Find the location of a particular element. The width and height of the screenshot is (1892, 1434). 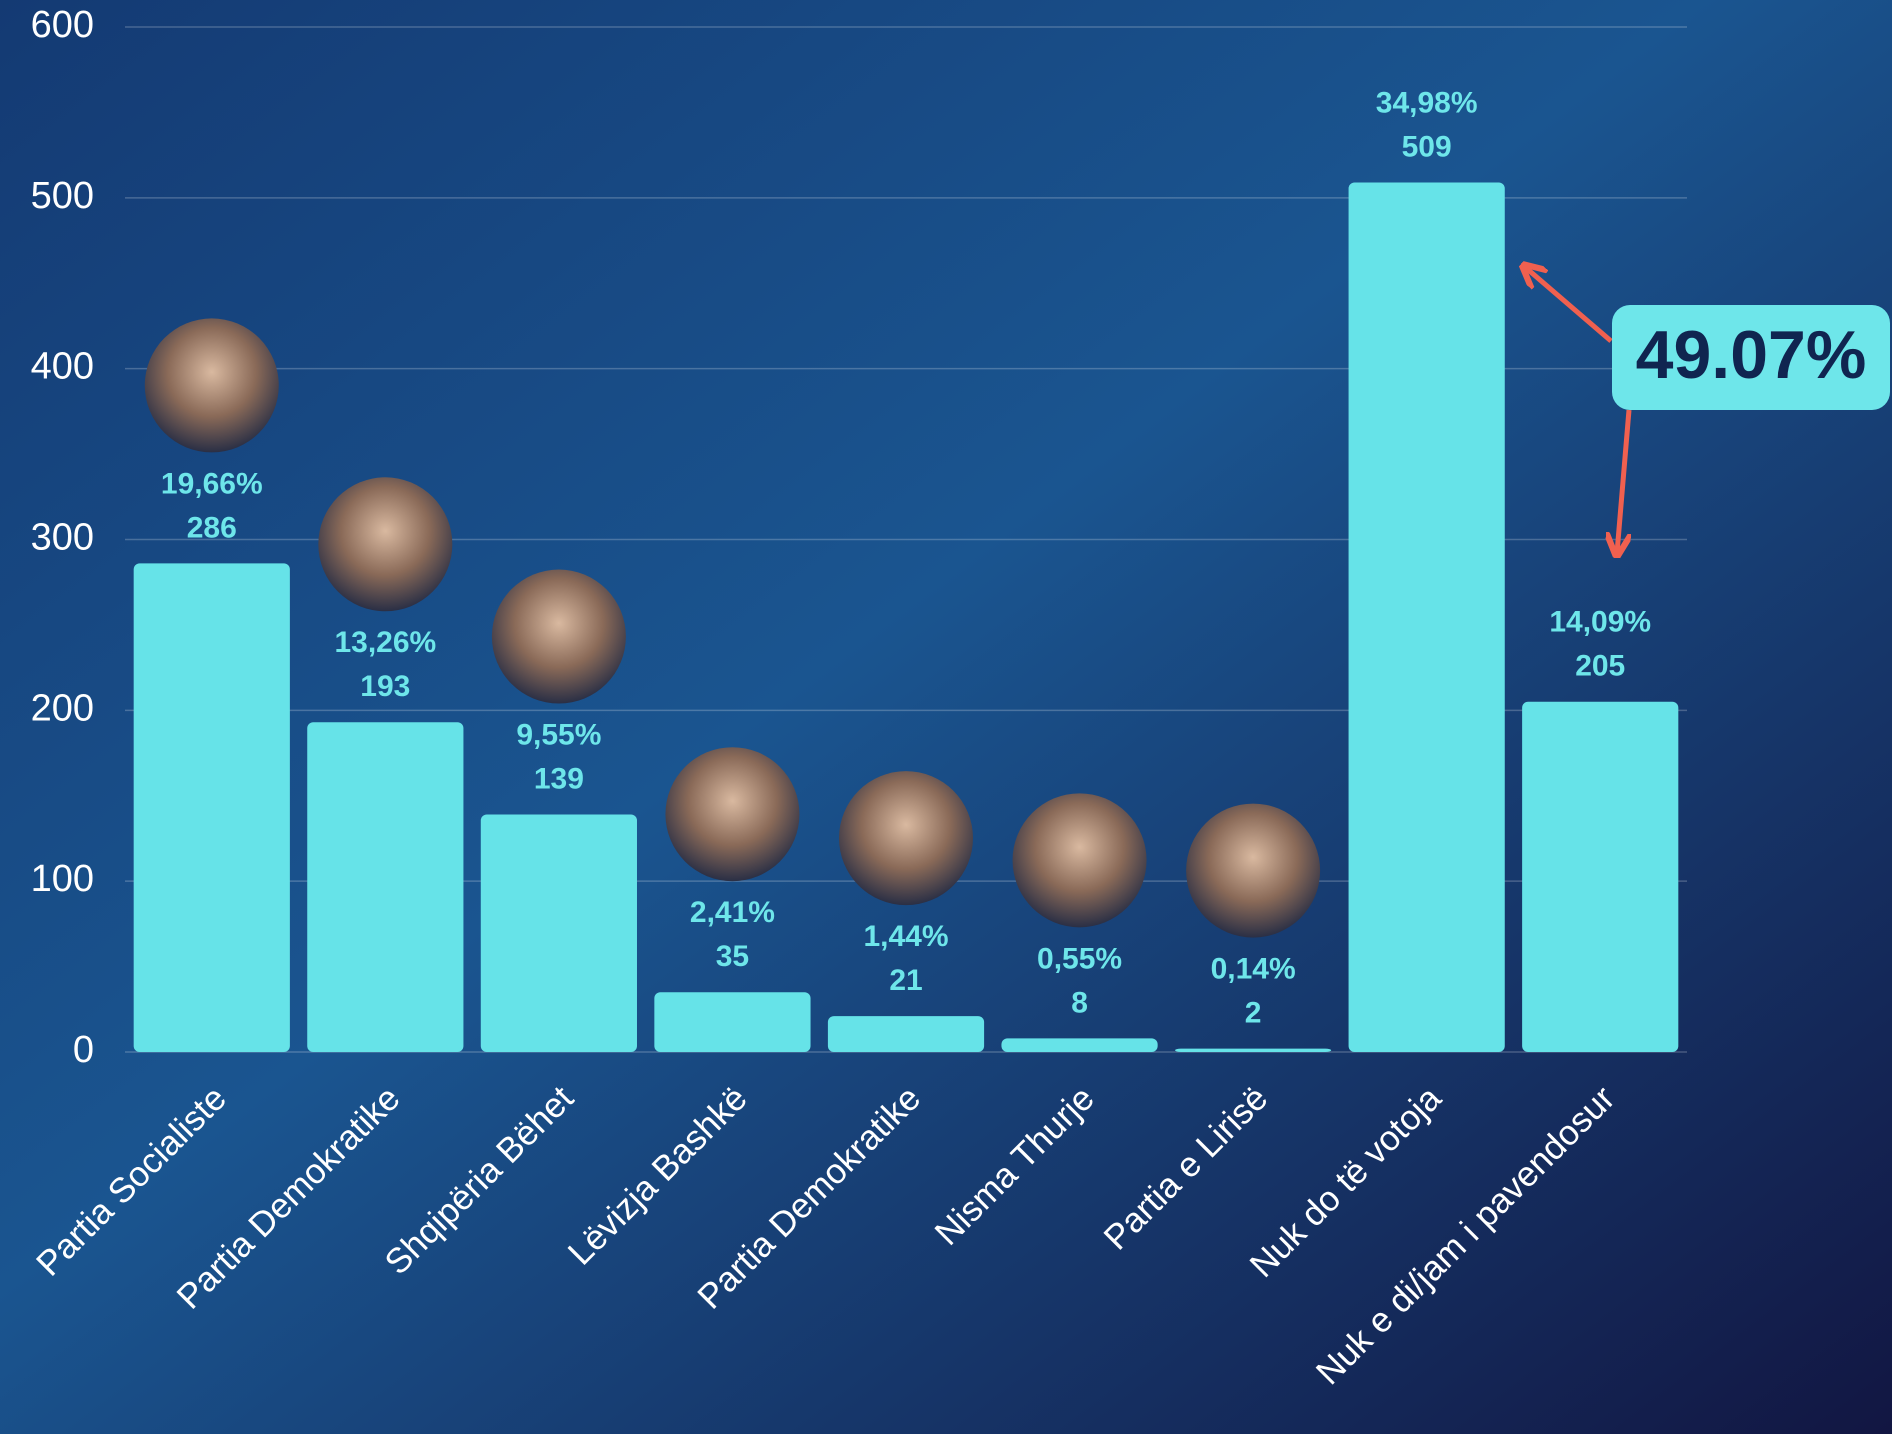

percent-label: 9,55% is located at coordinates (558, 734).